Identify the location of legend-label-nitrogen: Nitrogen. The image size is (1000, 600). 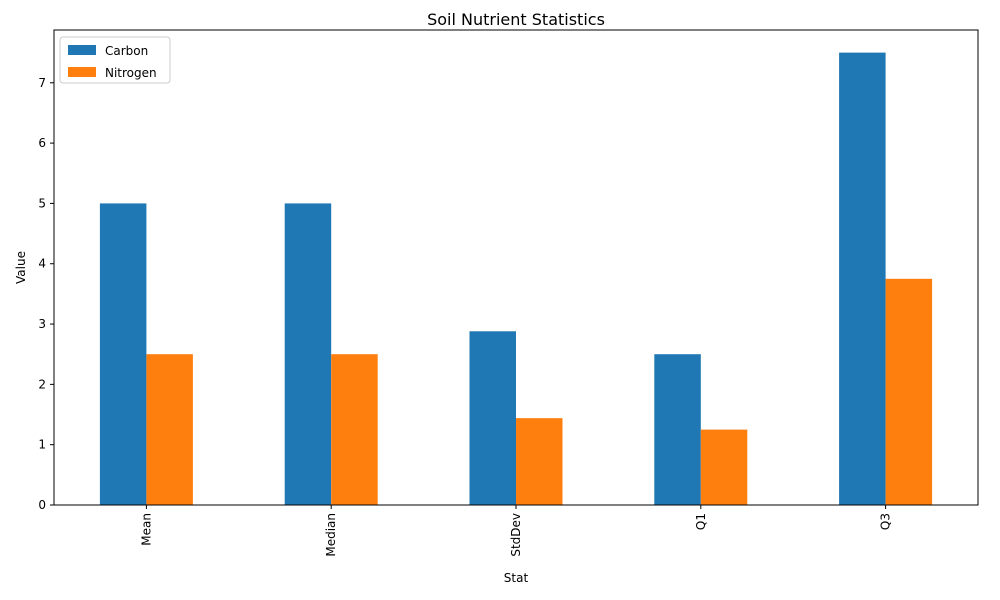
(131, 73).